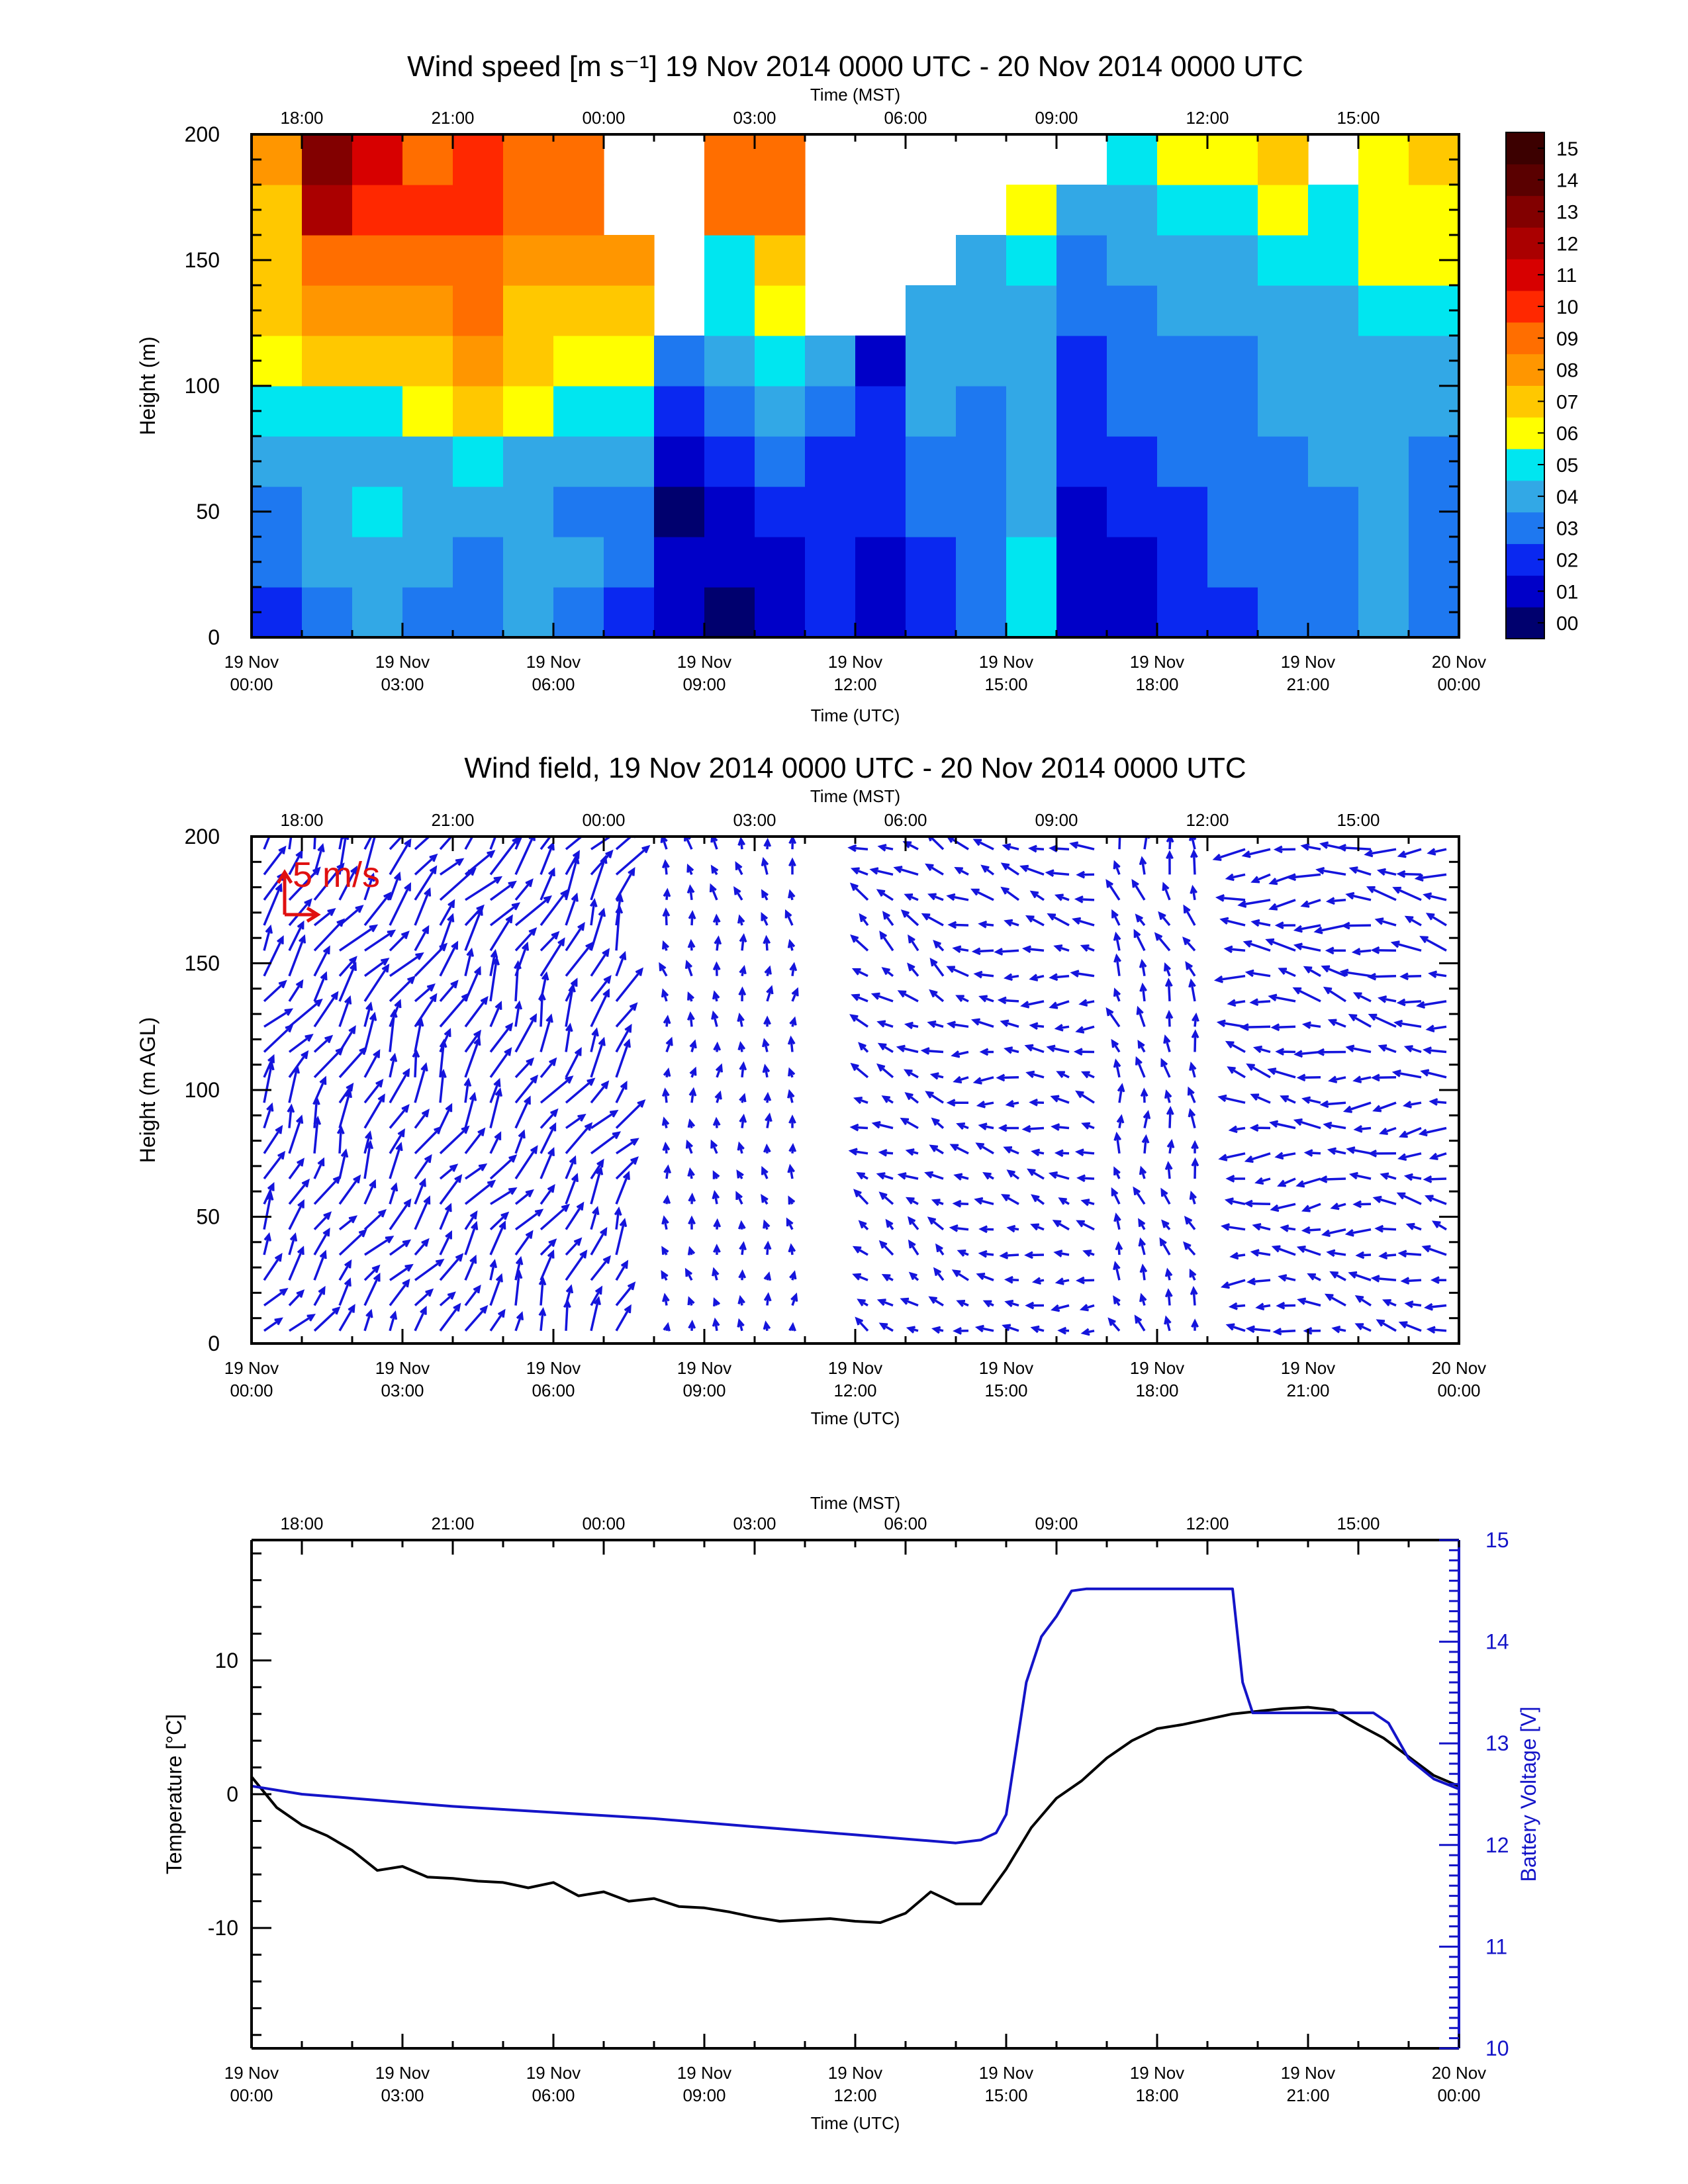 This screenshot has height=2184, width=1688. I want to click on mst-tick-label: 18:00, so click(301, 1524).